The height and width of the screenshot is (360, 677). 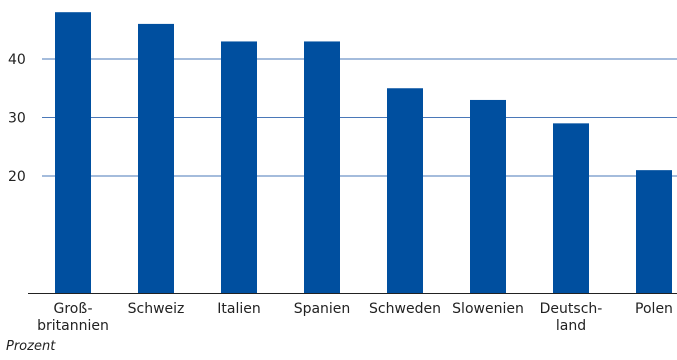 I want to click on x-category-label-line: britannien, so click(x=73, y=326).